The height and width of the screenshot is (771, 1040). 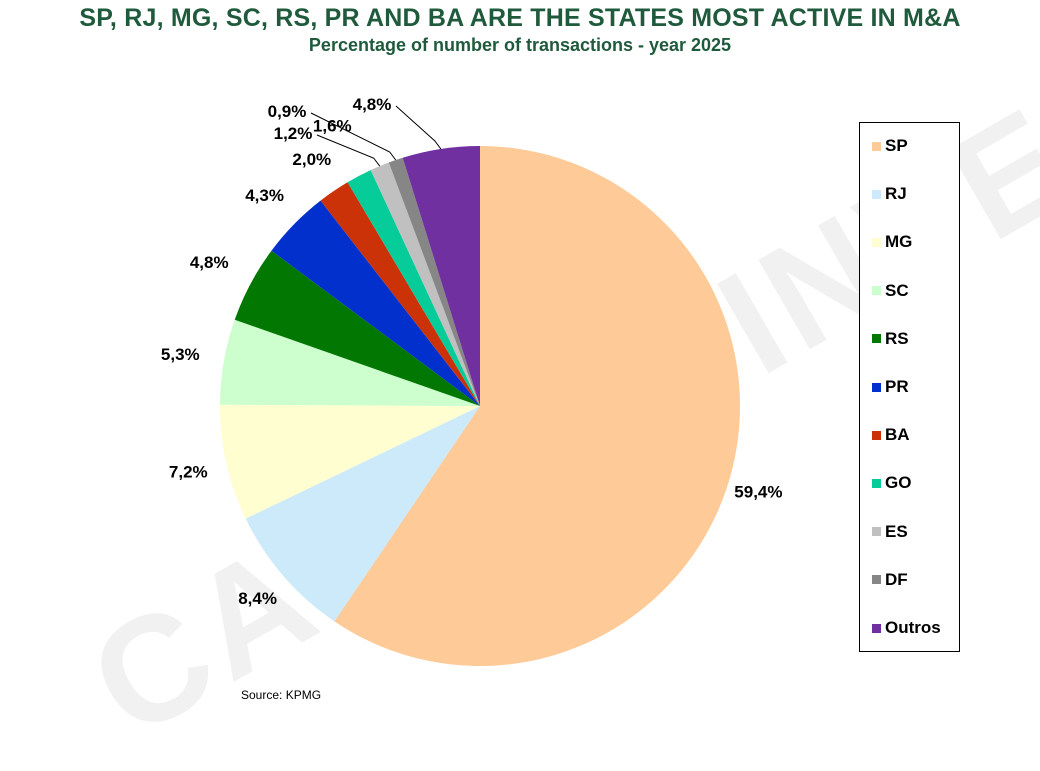 What do you see at coordinates (180, 354) in the screenshot?
I see `data-label-sc: 5,3%` at bounding box center [180, 354].